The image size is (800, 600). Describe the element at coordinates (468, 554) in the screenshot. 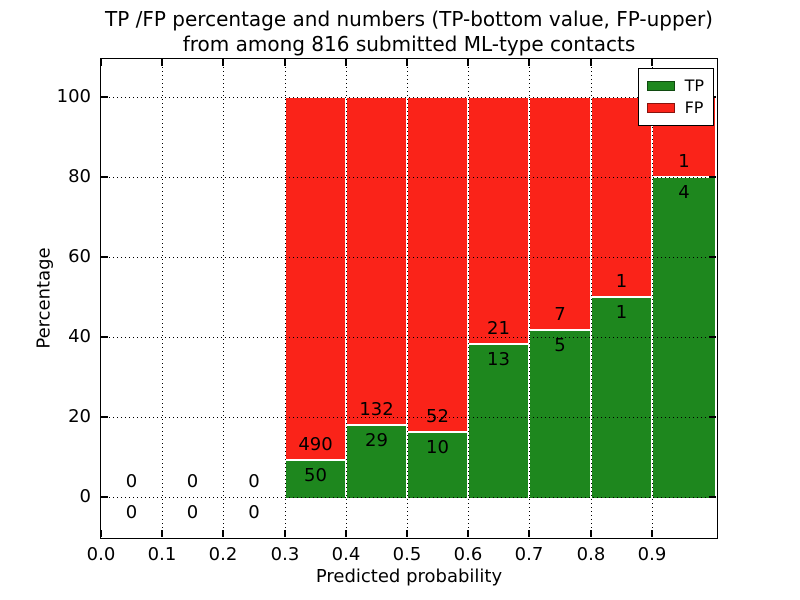

I see `x-tick-label: 0.6` at that location.